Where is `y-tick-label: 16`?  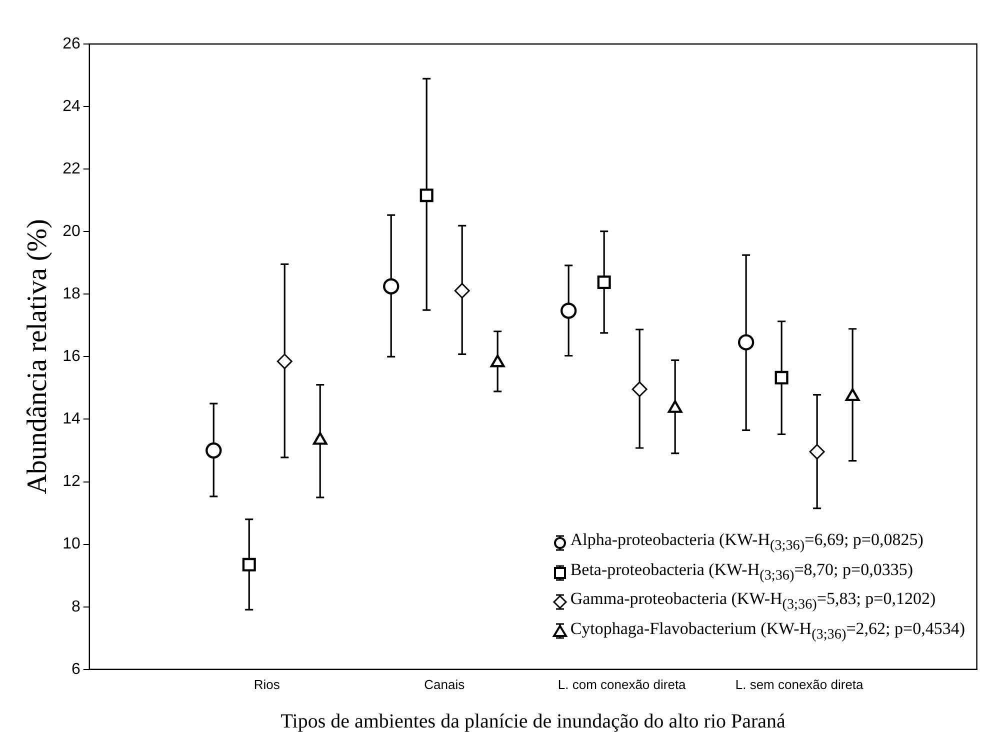 y-tick-label: 16 is located at coordinates (71, 357).